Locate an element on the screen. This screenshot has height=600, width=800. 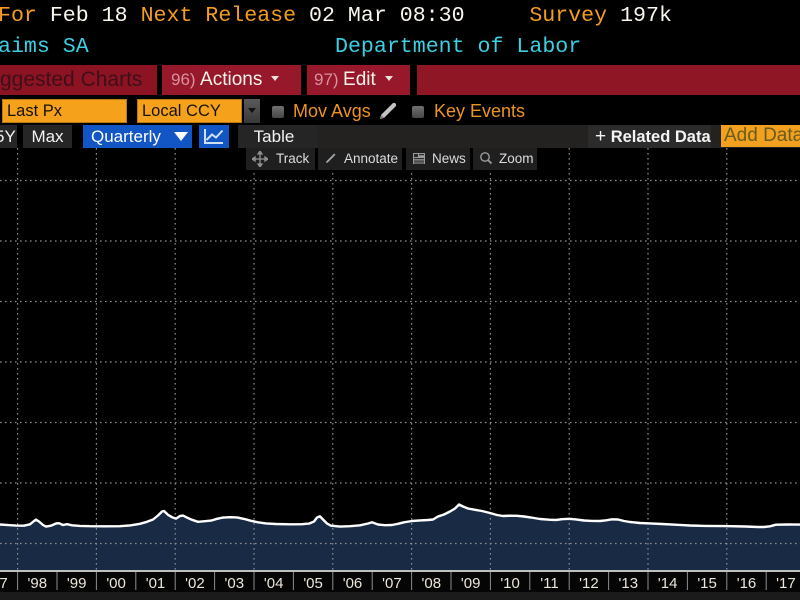
svg-text: '10 is located at coordinates (510, 583).